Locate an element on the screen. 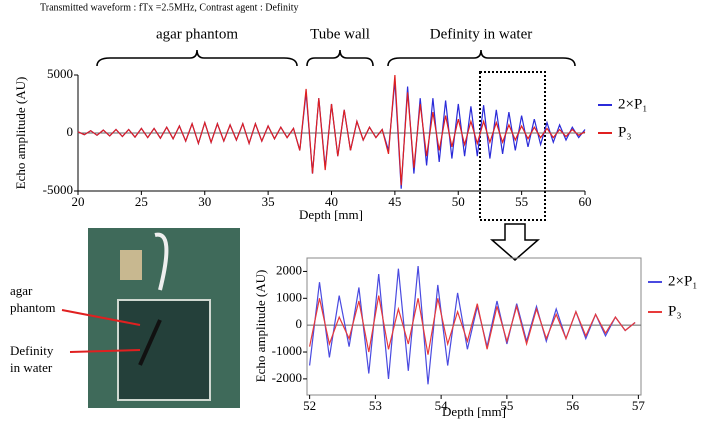 Image resolution: width=708 pixels, height=424 pixels. x-tick-label: 45 is located at coordinates (394, 201).